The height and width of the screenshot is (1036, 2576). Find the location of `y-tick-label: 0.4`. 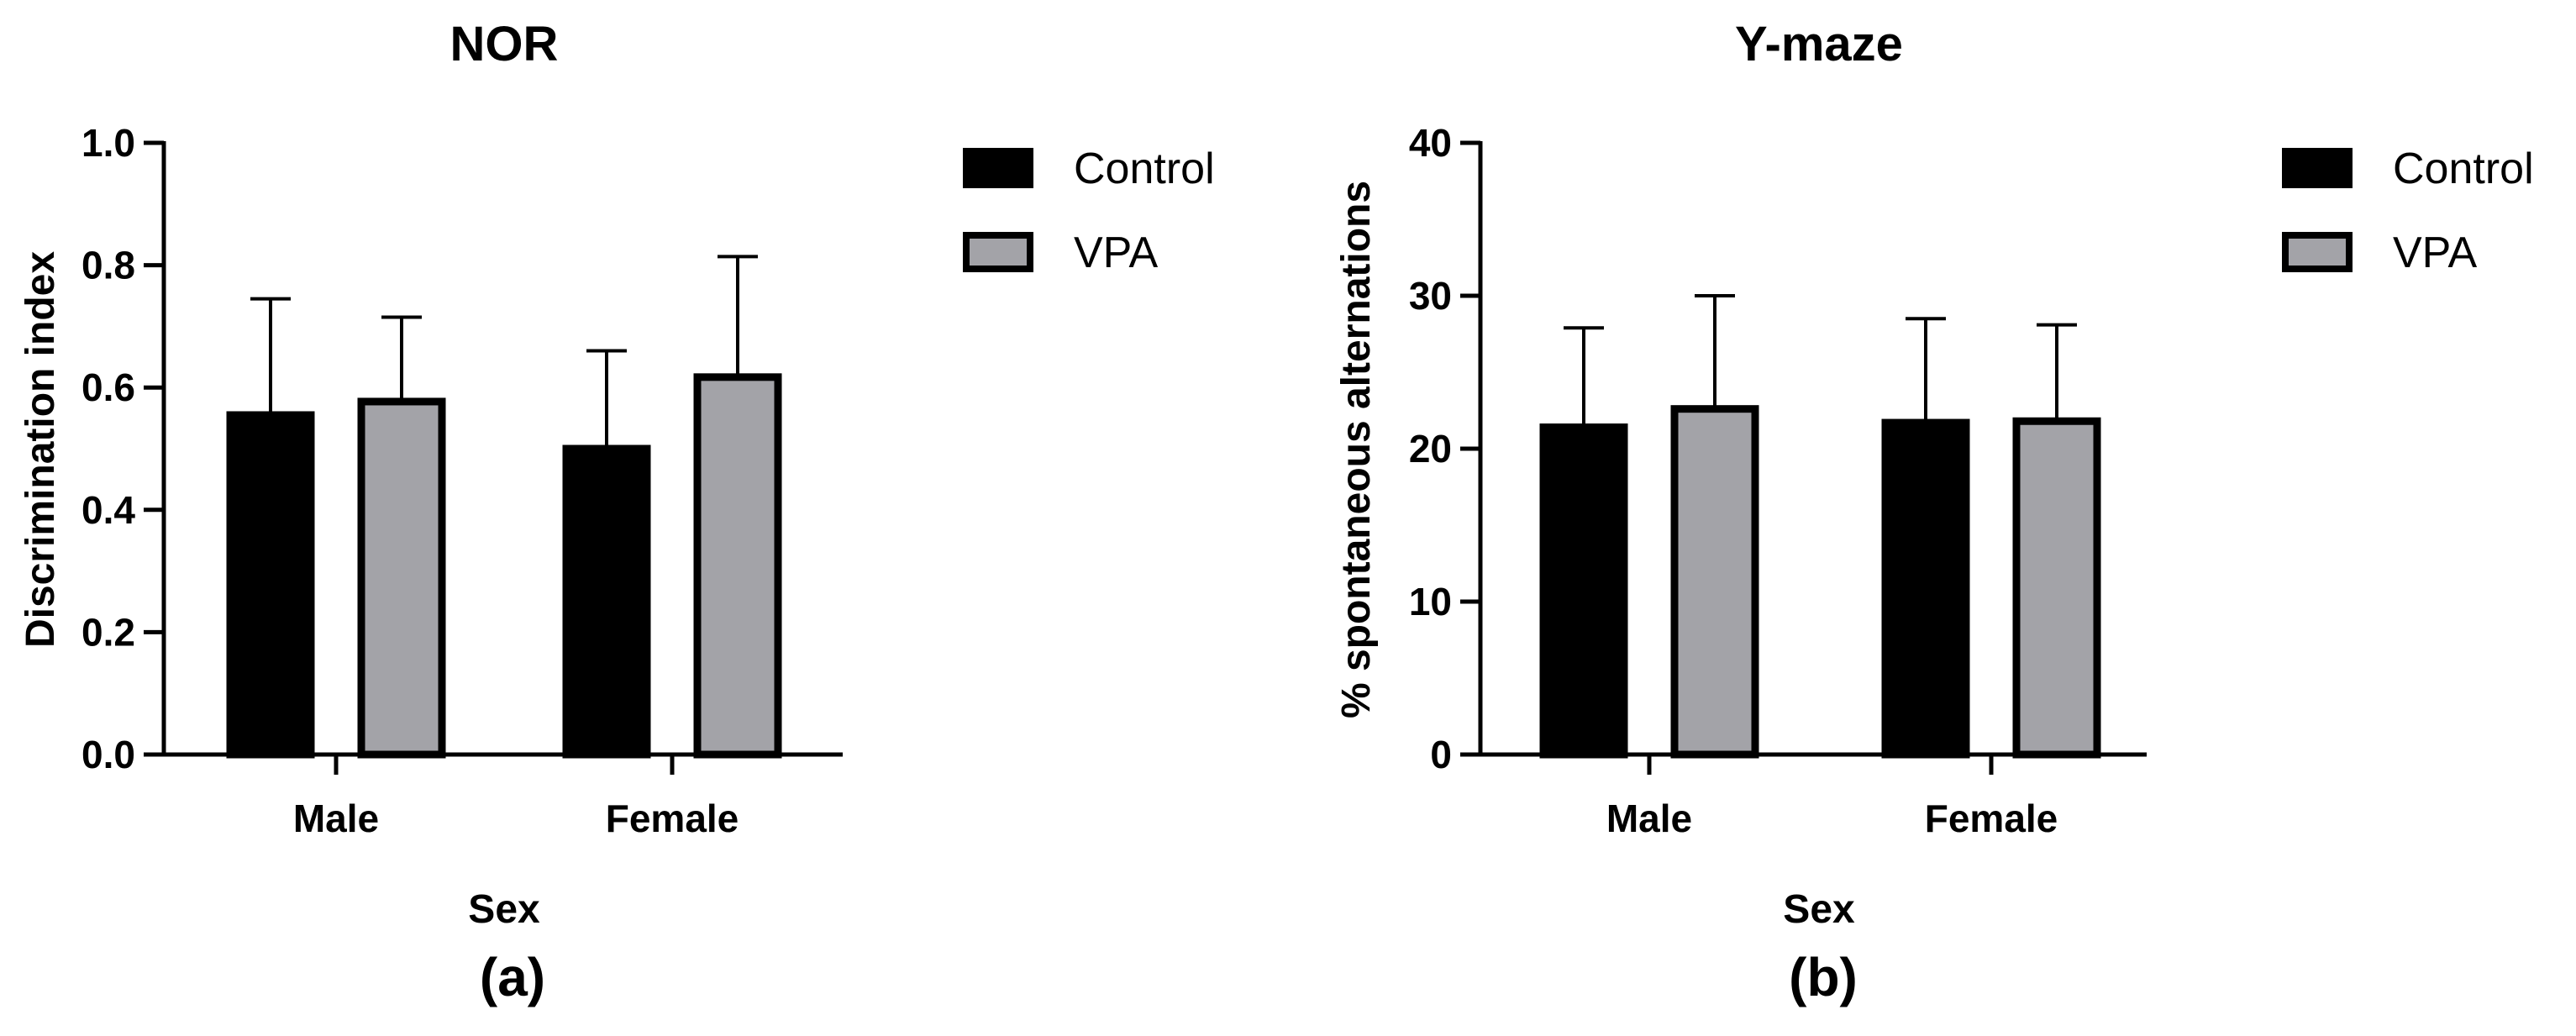

y-tick-label: 0.4 is located at coordinates (108, 510).